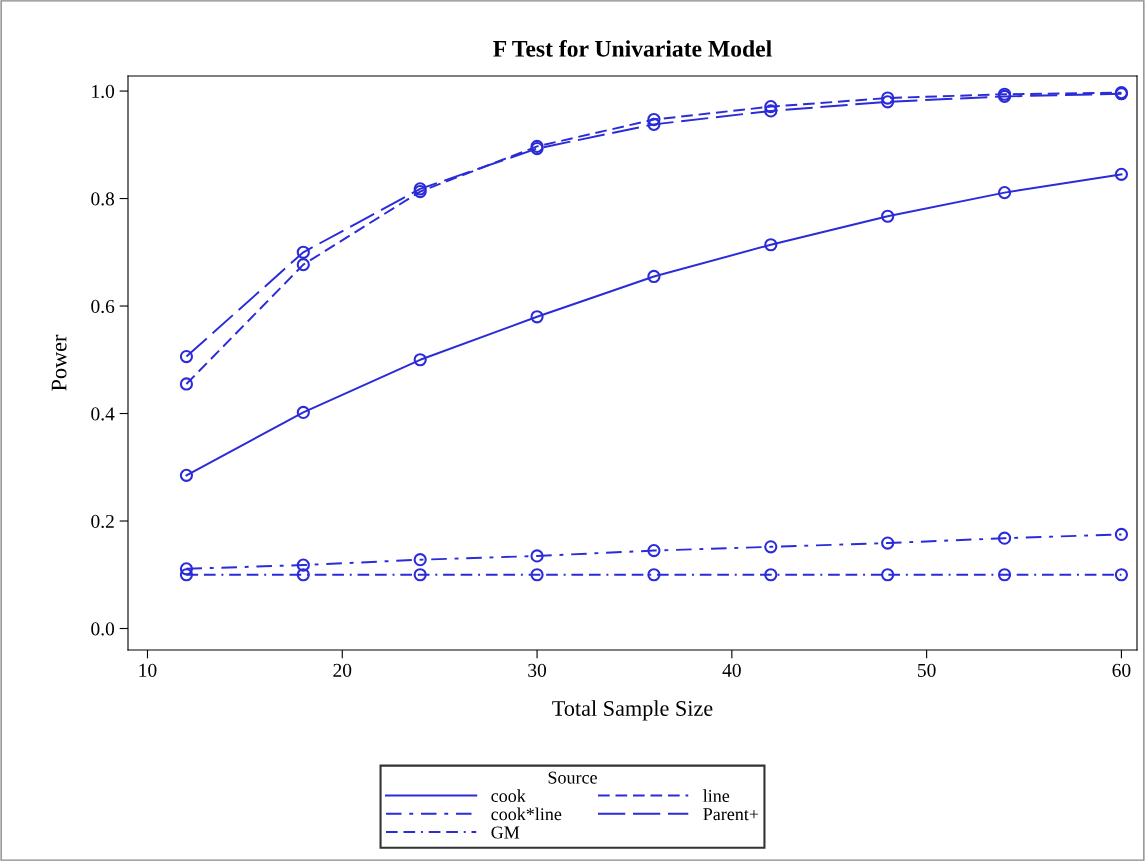 The image size is (1145, 861). I want to click on y-tick-label: 0.0, so click(103, 629).